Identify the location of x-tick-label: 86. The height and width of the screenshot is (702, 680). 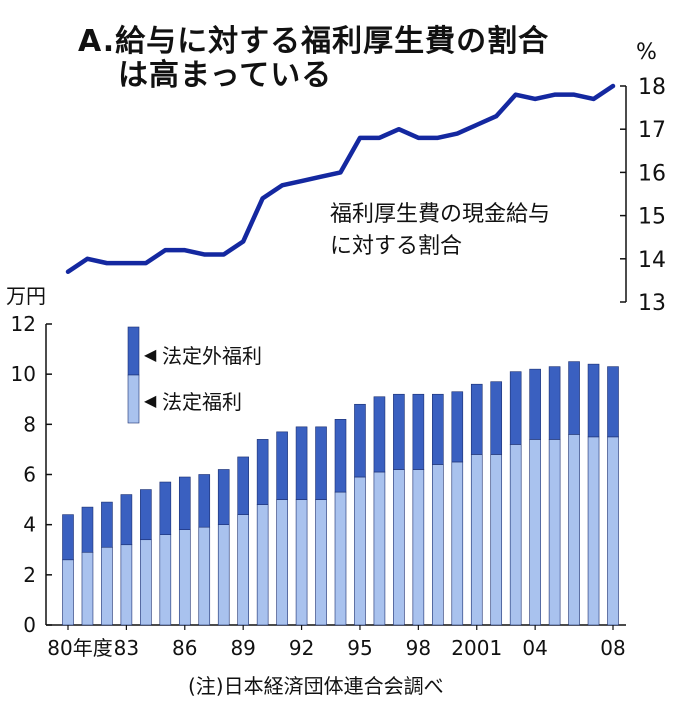
(184, 648).